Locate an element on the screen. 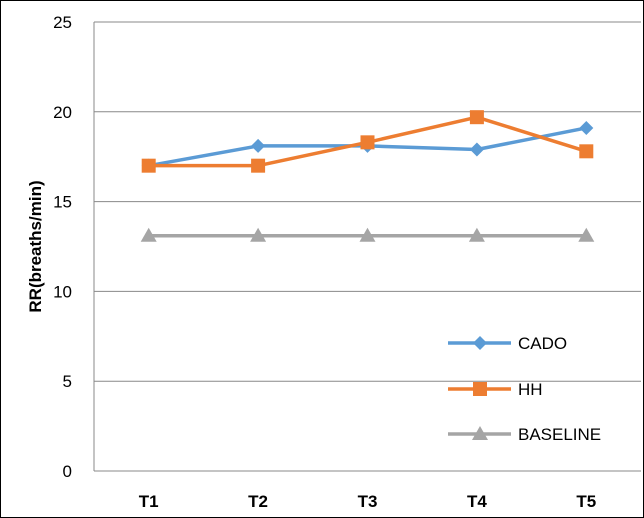 This screenshot has height=518, width=644. legend-item-baseline: BASELINE is located at coordinates (524, 434).